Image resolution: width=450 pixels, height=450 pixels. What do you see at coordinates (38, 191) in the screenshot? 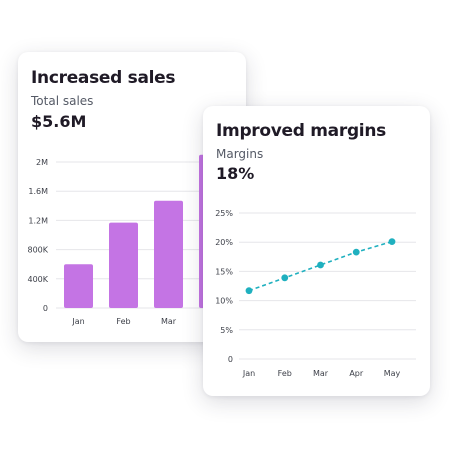
I see `sales-y-tick-label: 1.6M` at bounding box center [38, 191].